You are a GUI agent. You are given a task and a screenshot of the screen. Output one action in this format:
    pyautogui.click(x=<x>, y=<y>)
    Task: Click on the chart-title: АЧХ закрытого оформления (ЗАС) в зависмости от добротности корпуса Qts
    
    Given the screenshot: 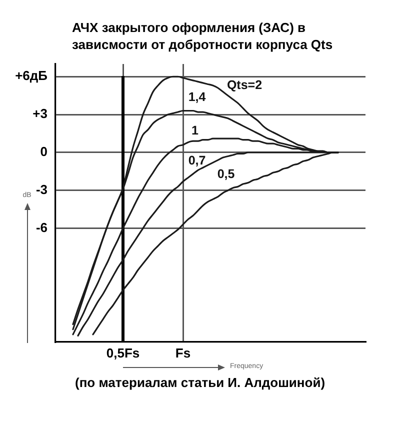 What is the action you would take?
    pyautogui.click(x=203, y=36)
    